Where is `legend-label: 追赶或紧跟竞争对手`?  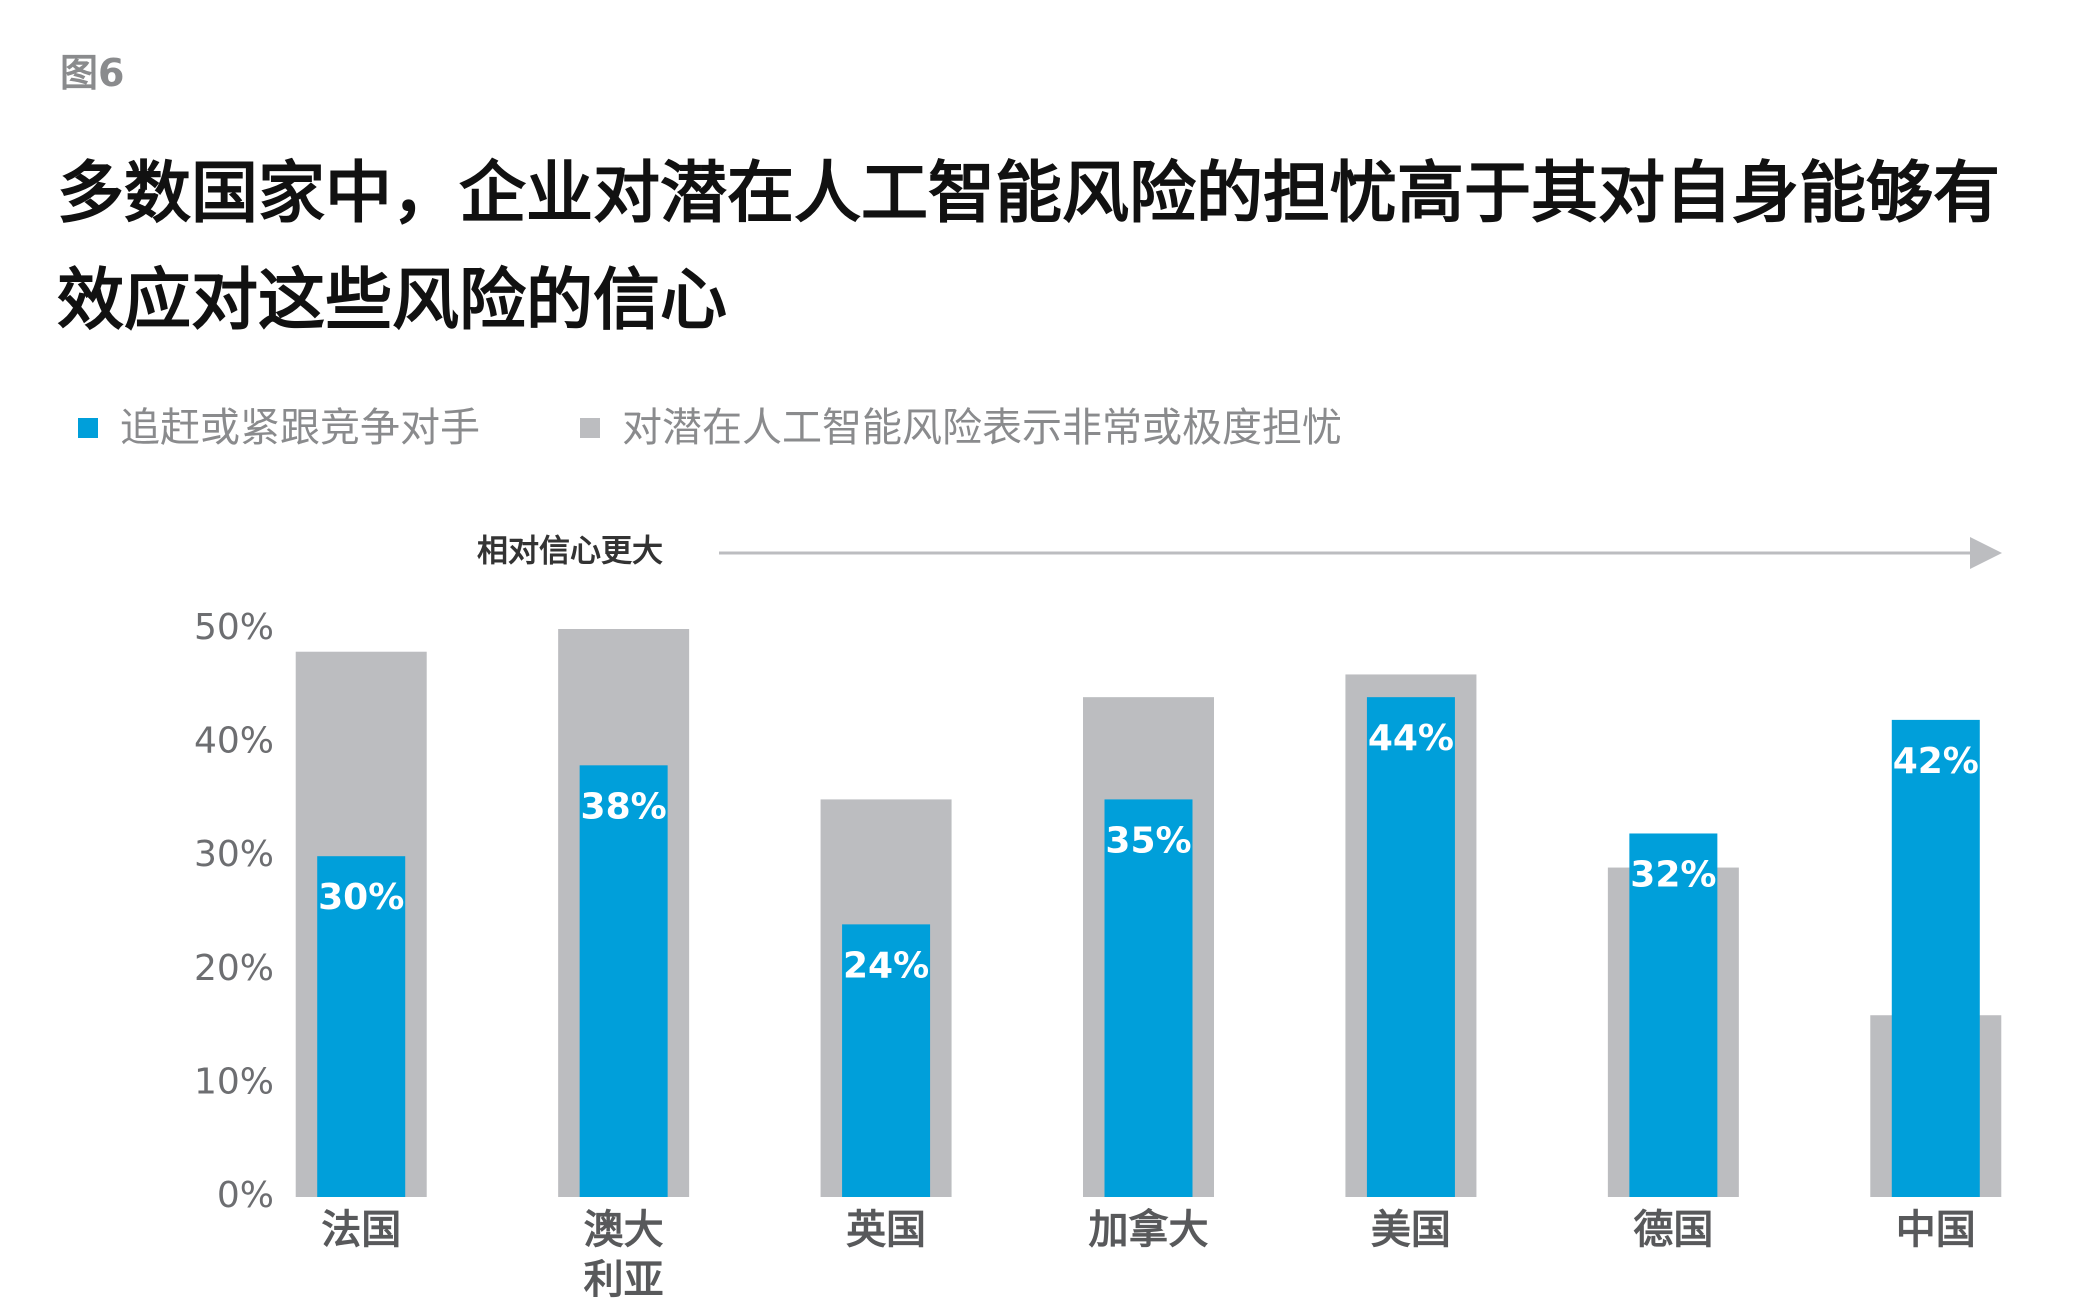
legend-label: 追赶或紧跟竞争对手 is located at coordinates (300, 428).